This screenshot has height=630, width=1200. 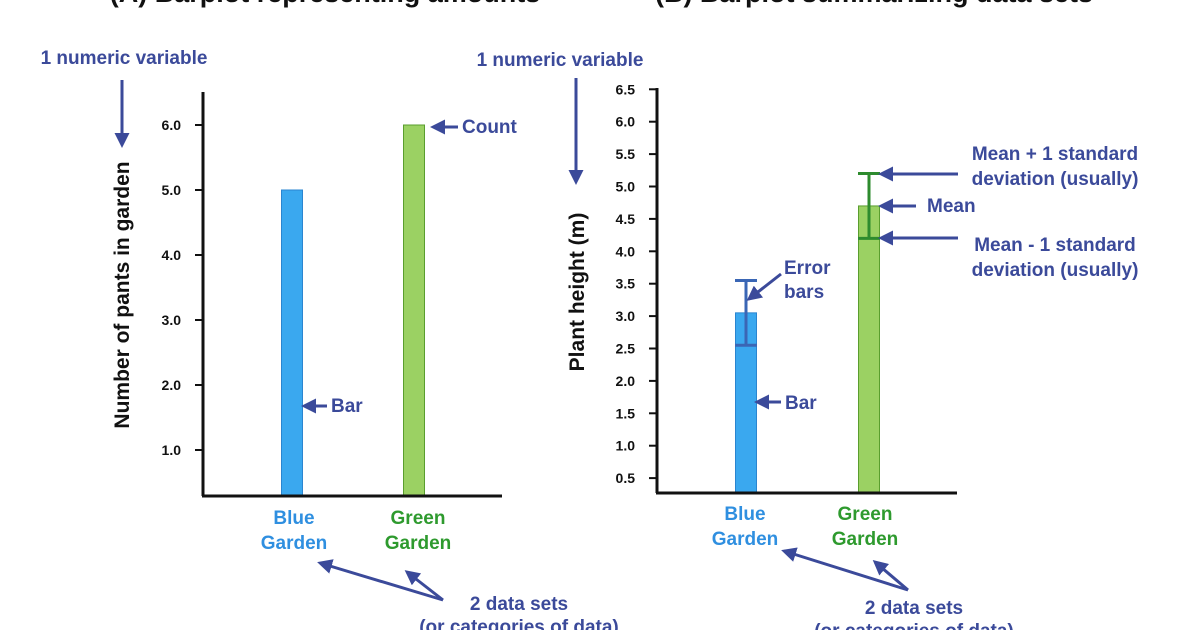 What do you see at coordinates (1055, 154) in the screenshot?
I see `panel-b-mean-plus-label-line1: Mean + 1 standard` at bounding box center [1055, 154].